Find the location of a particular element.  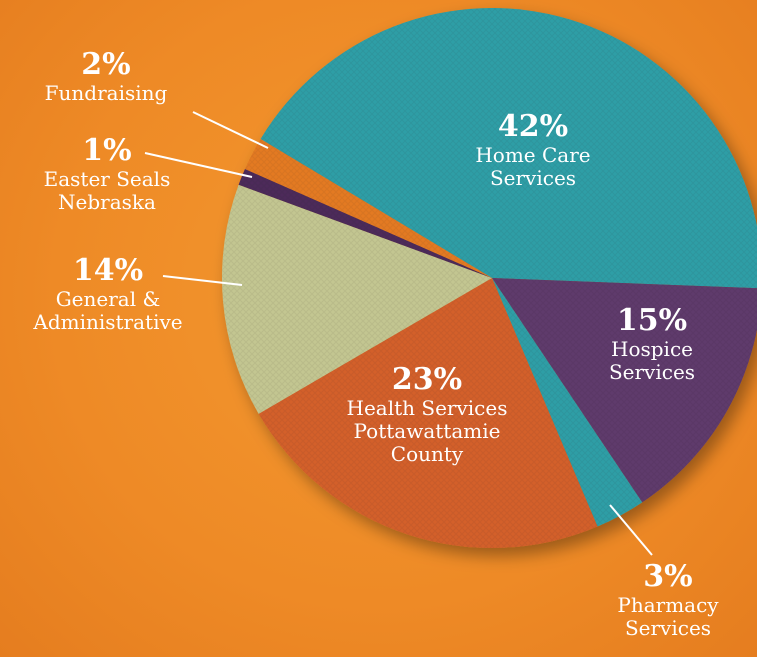

slice-label: 23% Health Services Pottawattamie County is located at coordinates (427, 414).